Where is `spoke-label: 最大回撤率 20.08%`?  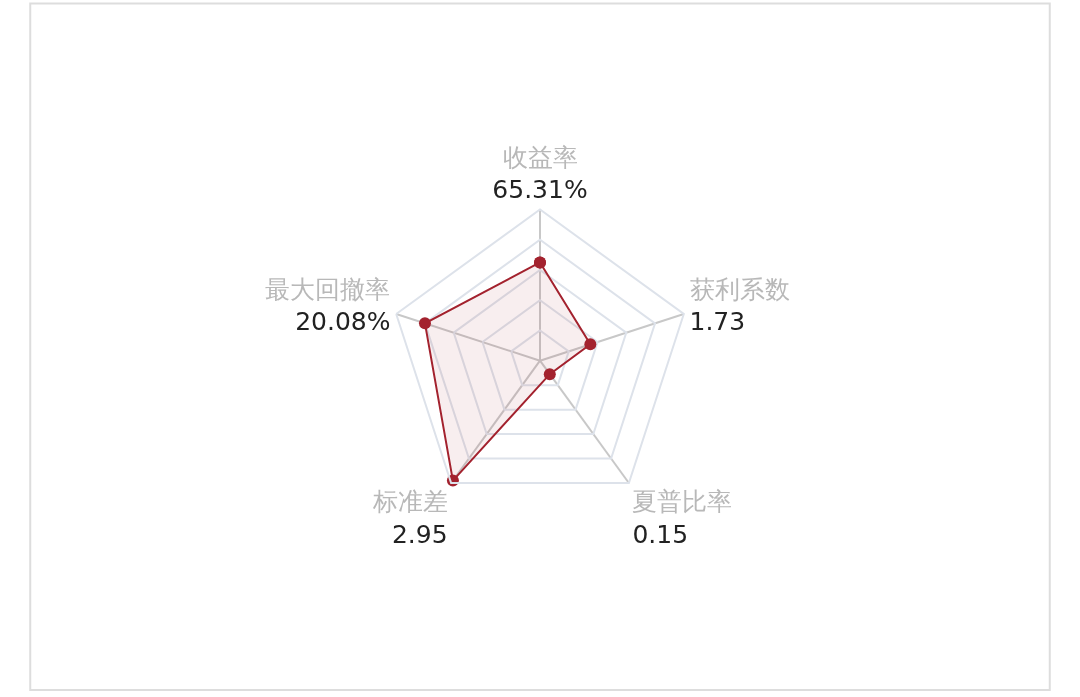
spoke-label: 最大回撤率 20.08% is located at coordinates (328, 305).